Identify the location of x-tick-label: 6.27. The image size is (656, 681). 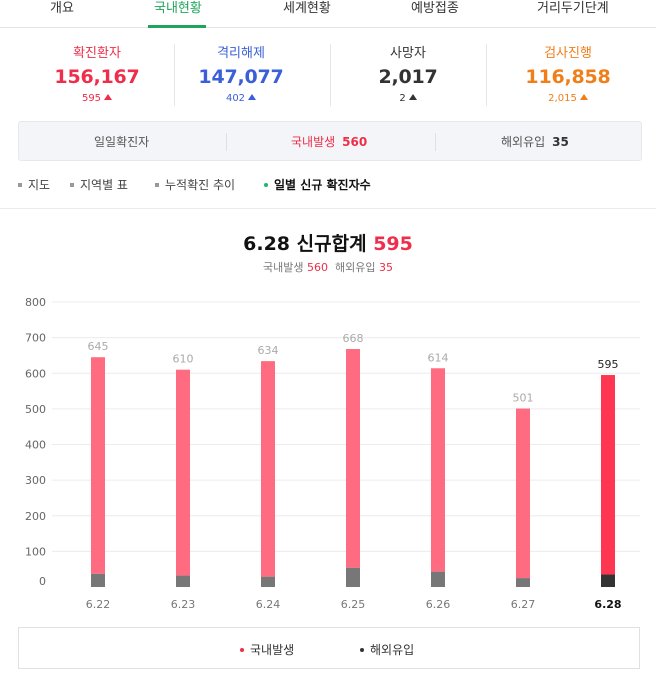
(523, 604).